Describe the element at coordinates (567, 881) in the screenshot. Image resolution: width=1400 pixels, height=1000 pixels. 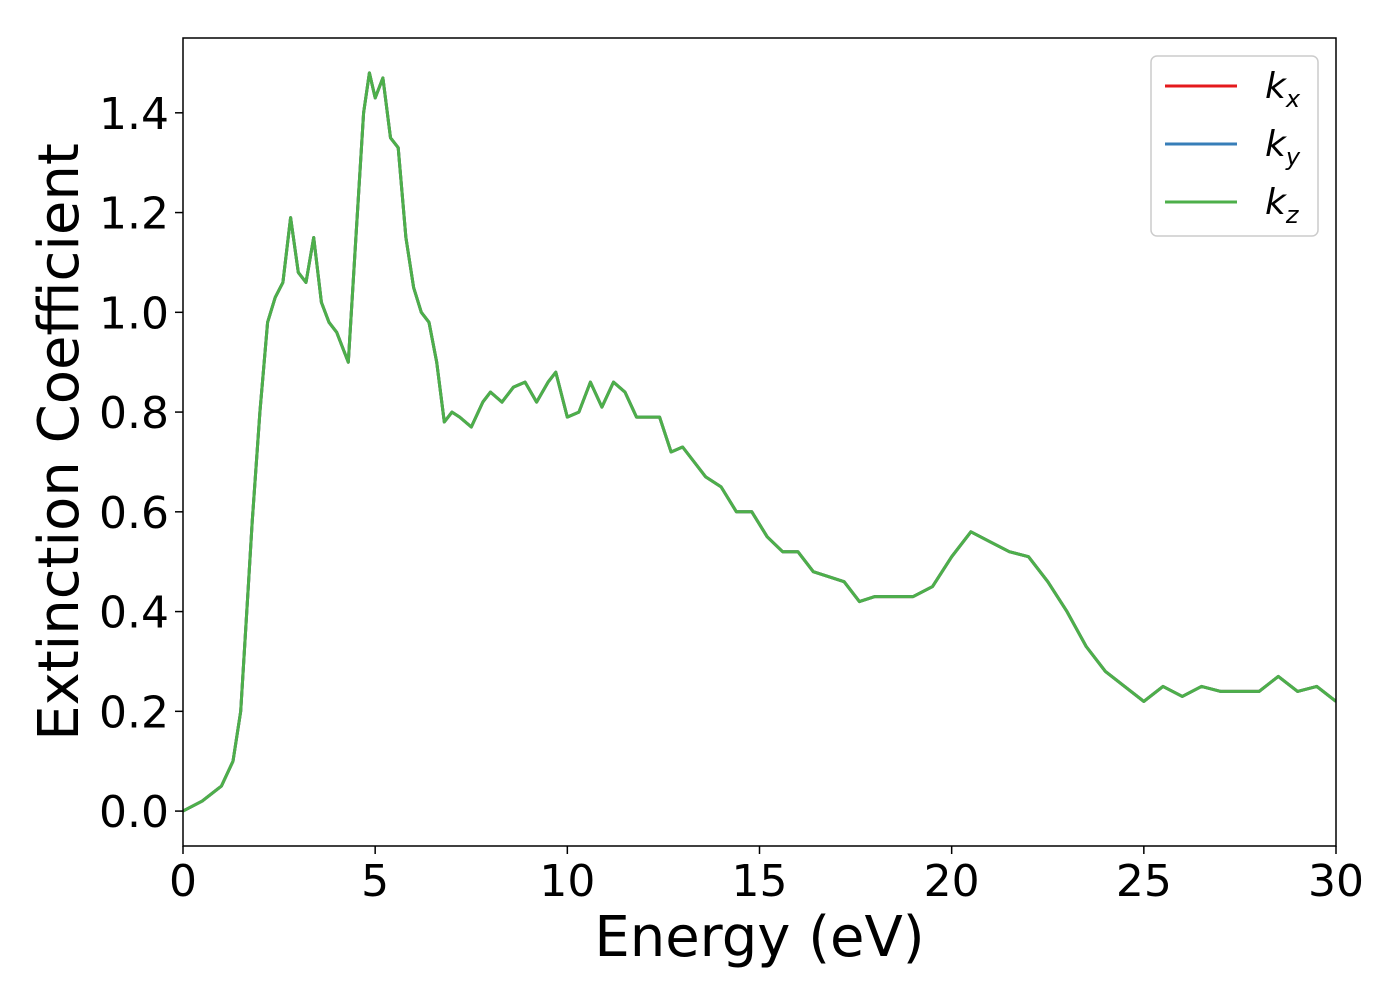
I see `x-tick-label: 10` at that location.